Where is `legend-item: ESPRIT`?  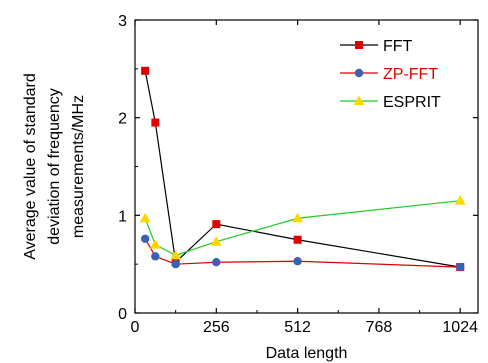
legend-item: ESPRIT is located at coordinates (390, 102).